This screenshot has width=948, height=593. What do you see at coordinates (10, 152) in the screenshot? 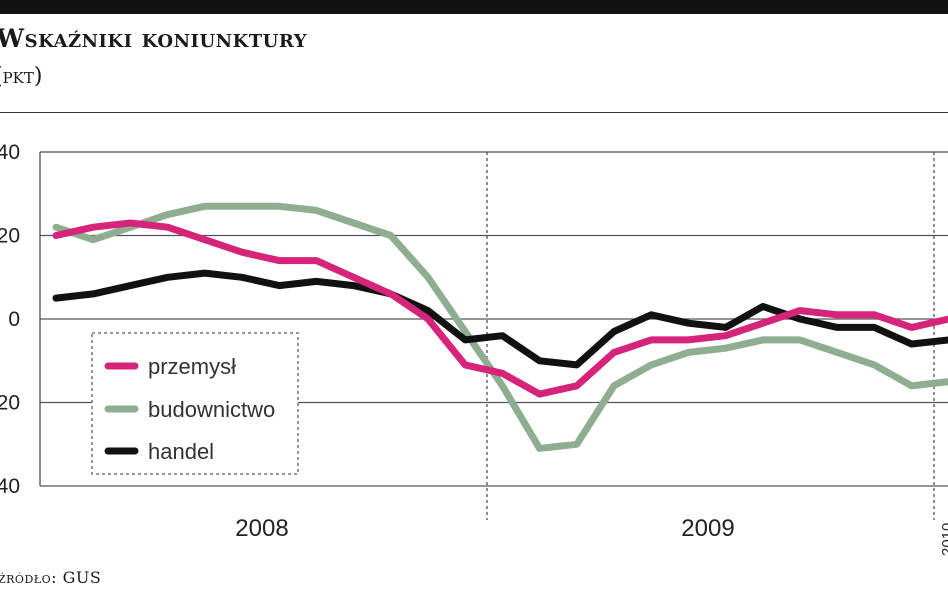
I see `y-tick-label: 40` at bounding box center [10, 152].